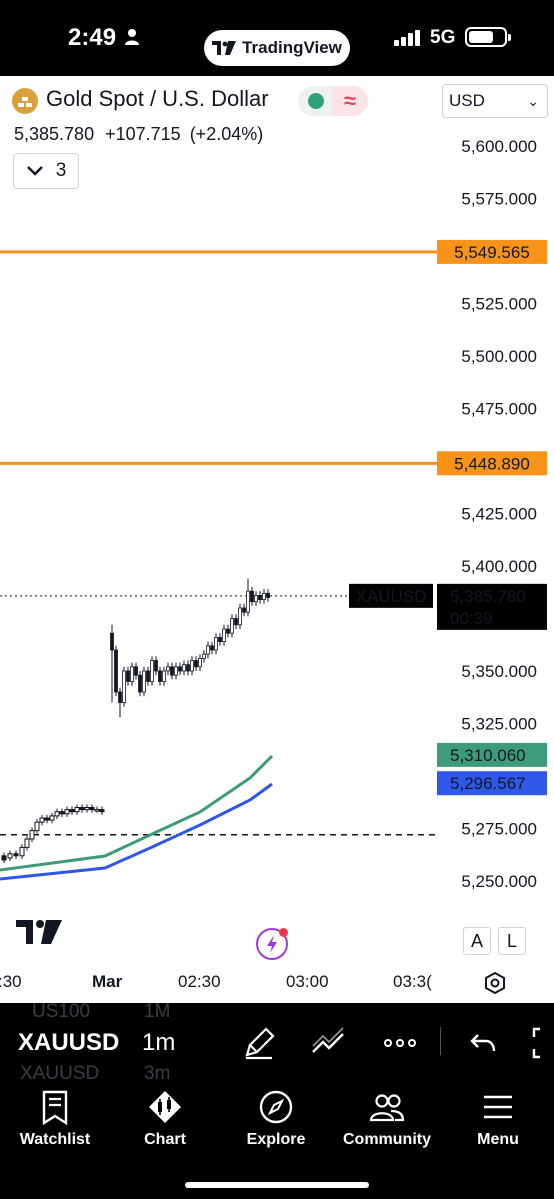 This screenshot has width=554, height=1199. I want to click on tab-watchlist: Watchlist, so click(55, 1119).